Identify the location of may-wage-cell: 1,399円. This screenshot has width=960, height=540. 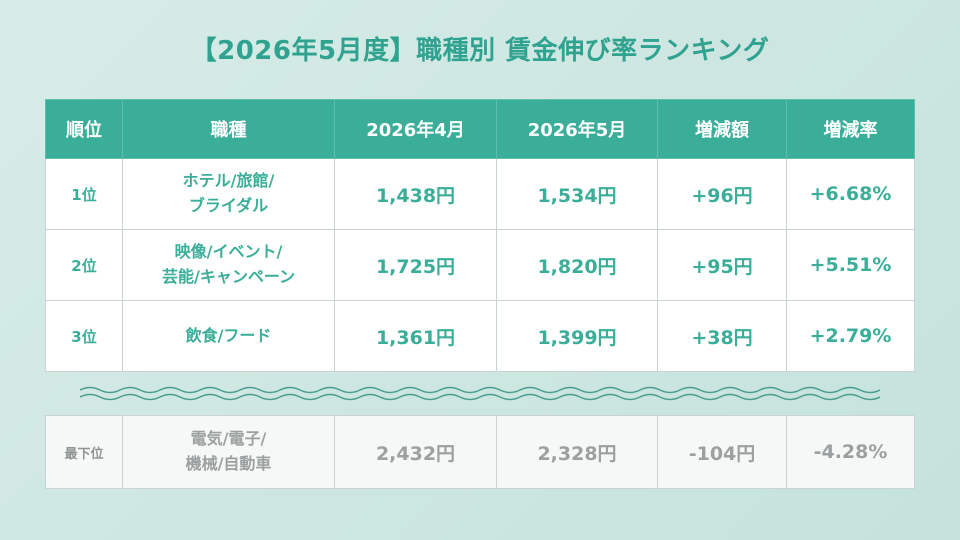
(577, 336).